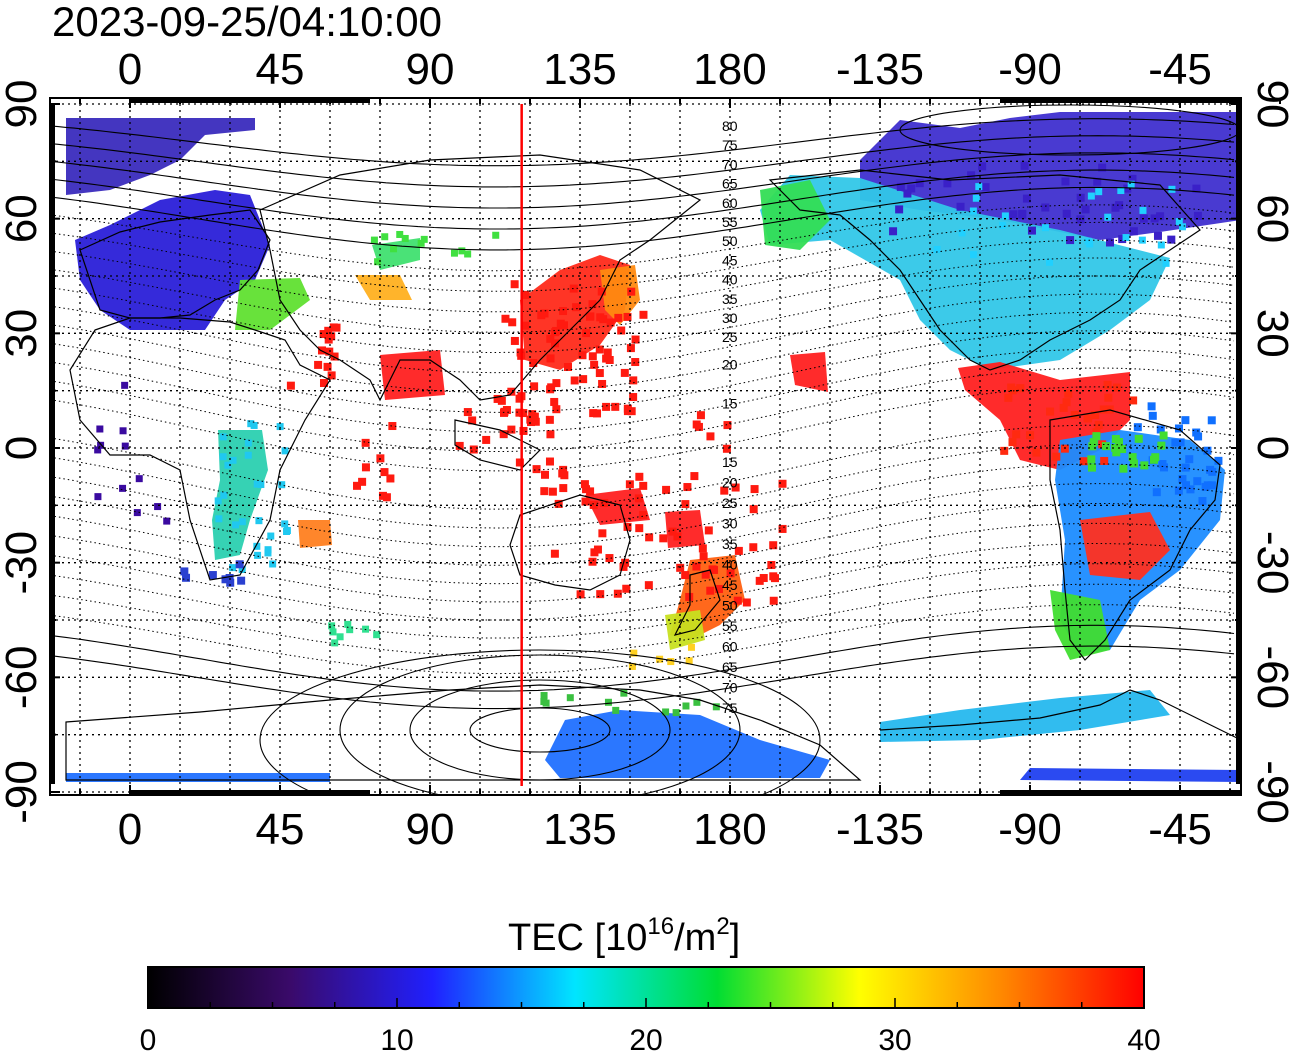 The image size is (1294, 1062). I want to click on map-title: 2023-09-25/04:10:00, so click(247, 22).